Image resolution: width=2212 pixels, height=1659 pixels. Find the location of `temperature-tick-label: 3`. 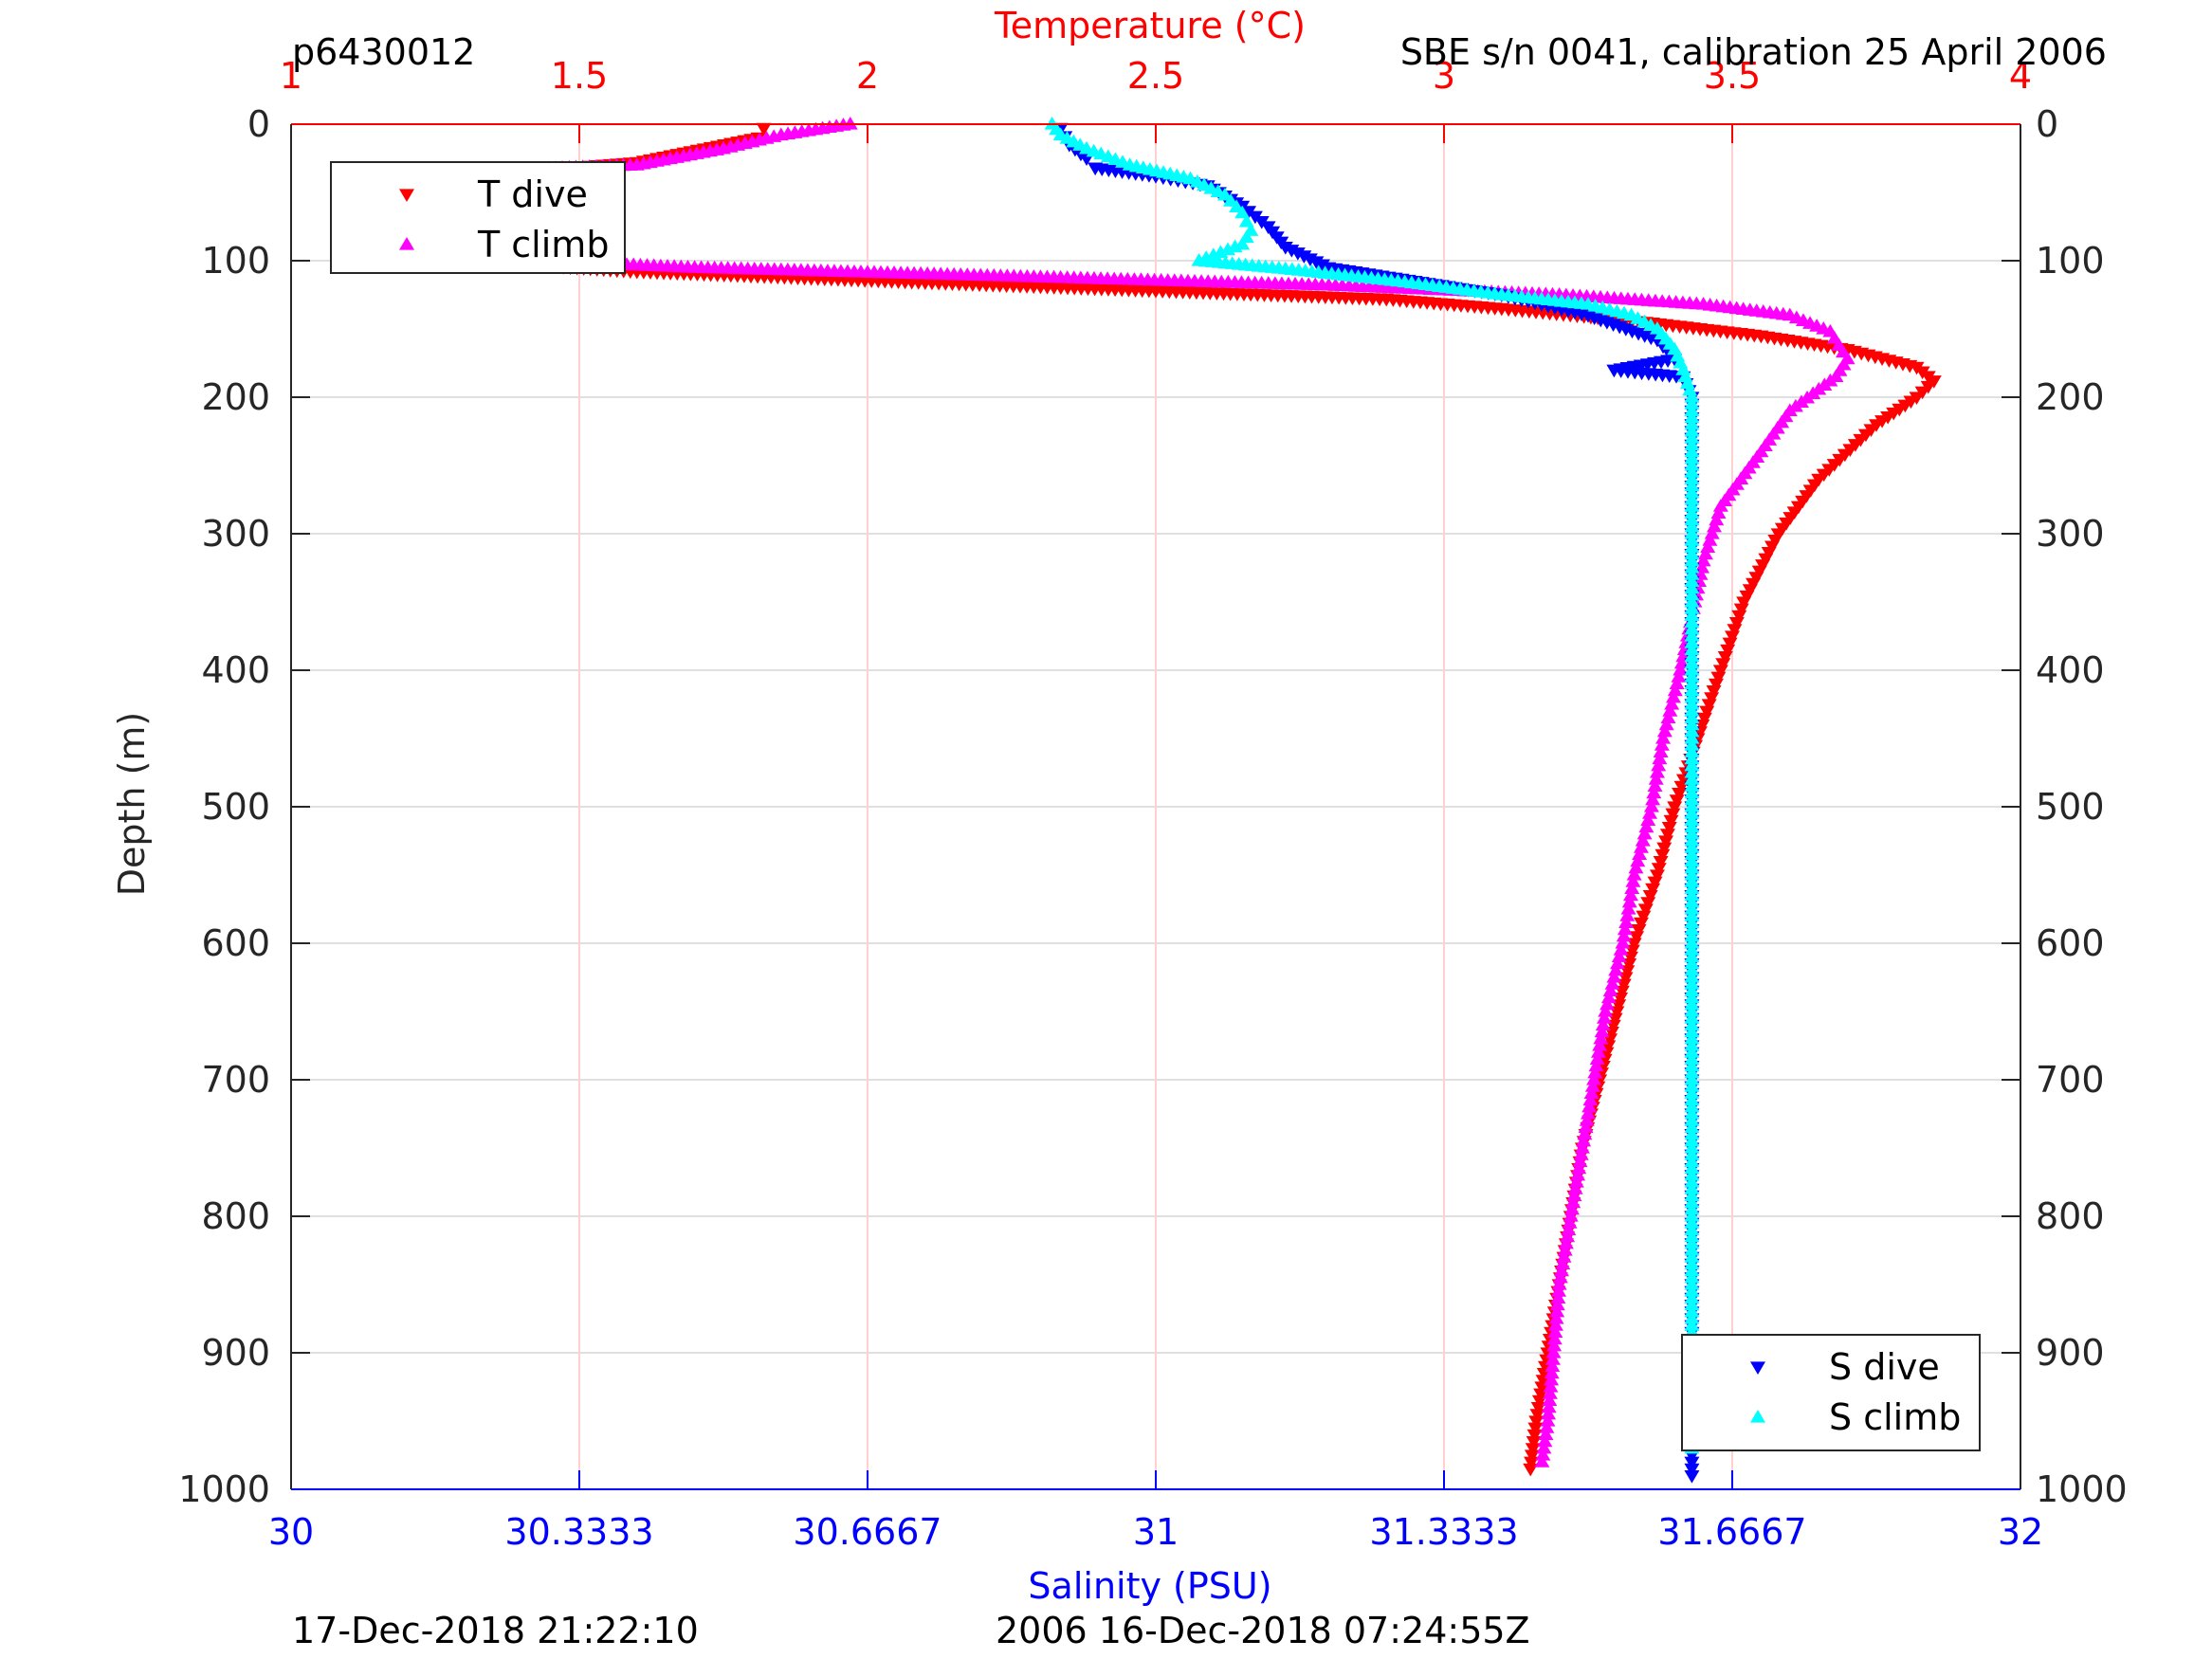

temperature-tick-label: 3 is located at coordinates (1444, 76).